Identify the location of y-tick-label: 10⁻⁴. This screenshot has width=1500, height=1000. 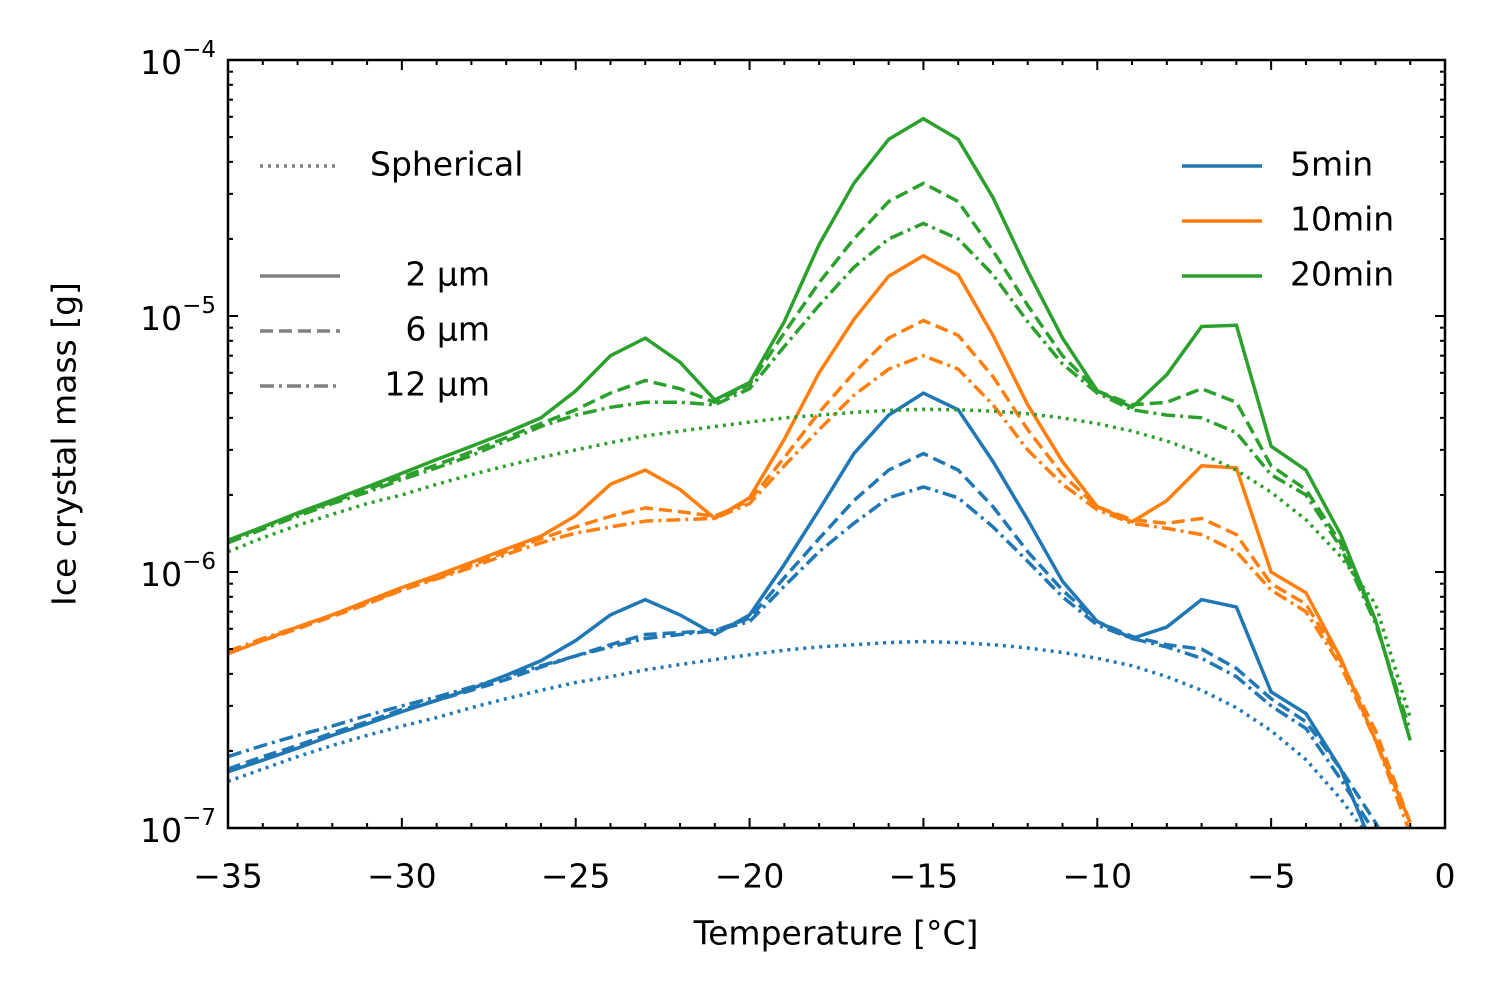
(178, 59).